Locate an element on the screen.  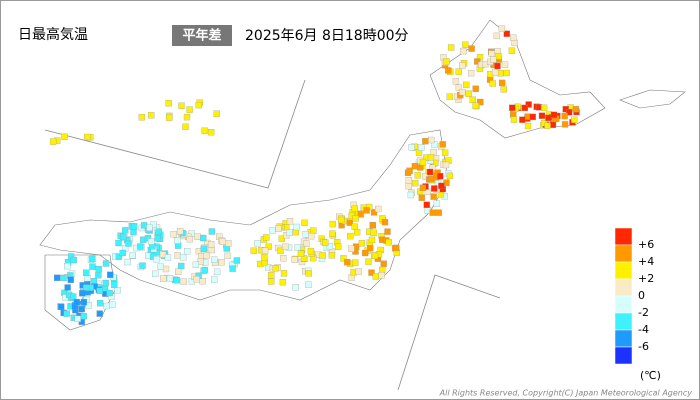
legend-label: 0 is located at coordinates (641, 295).